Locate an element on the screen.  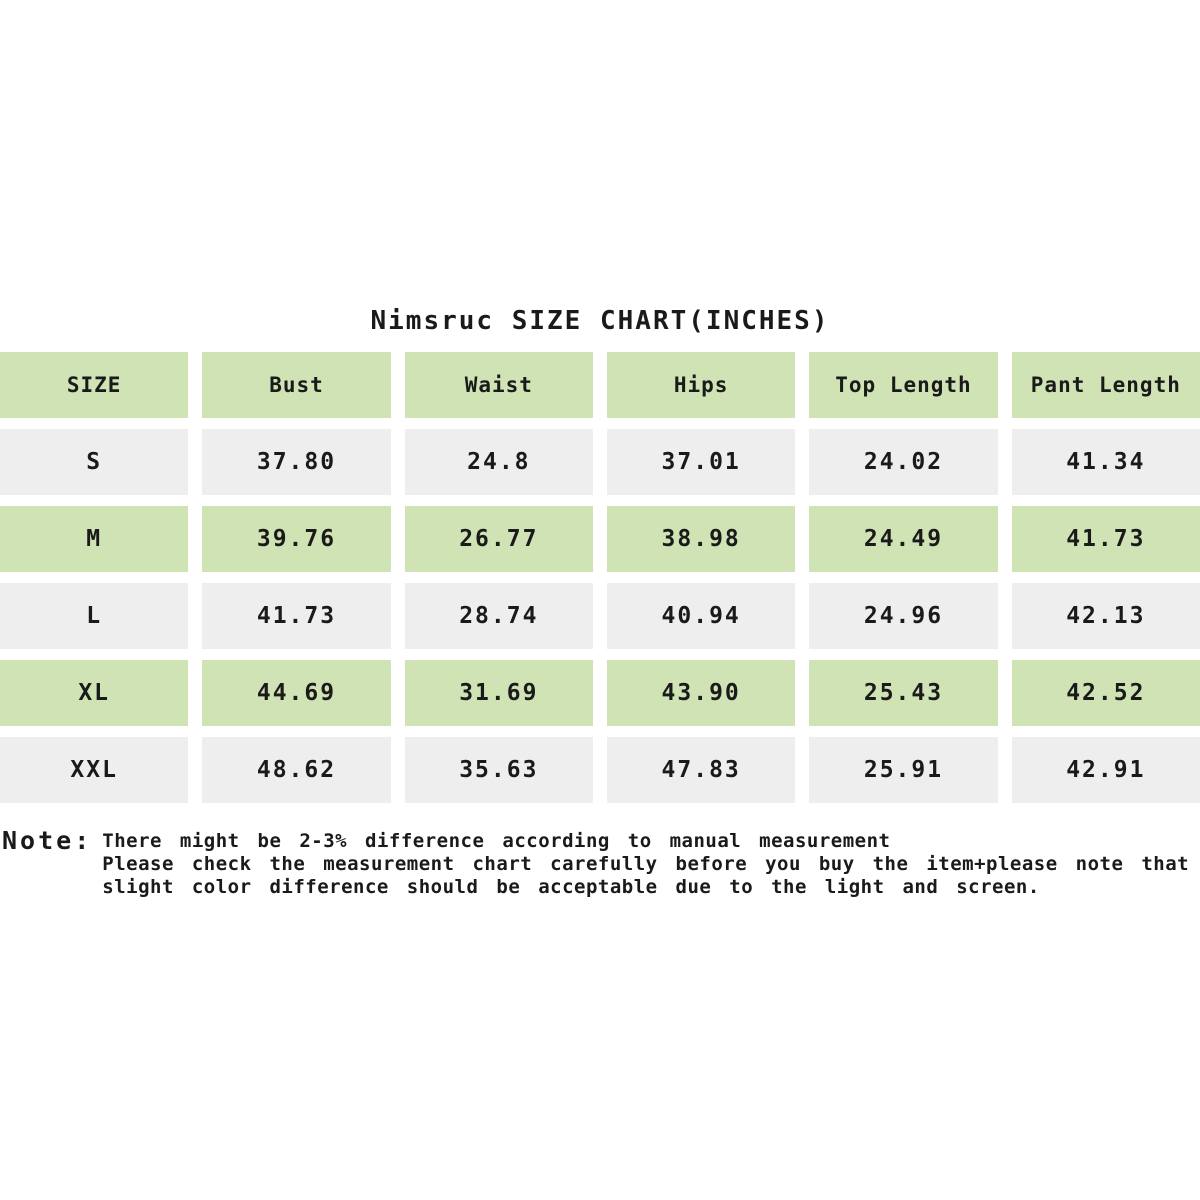
value-cell: 47.83 is located at coordinates (701, 770).